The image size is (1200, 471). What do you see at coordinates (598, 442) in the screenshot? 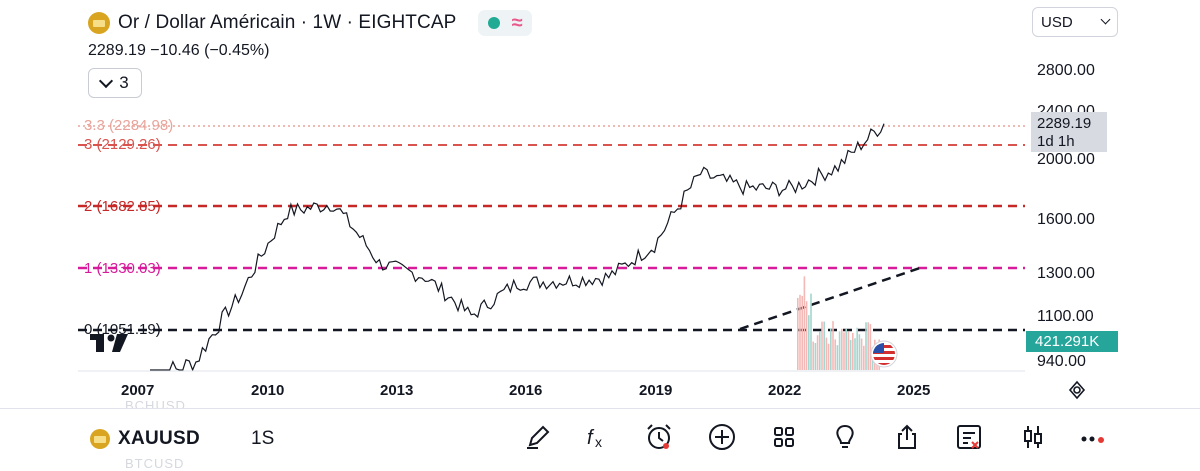
I see `svg-text: x` at bounding box center [598, 442].